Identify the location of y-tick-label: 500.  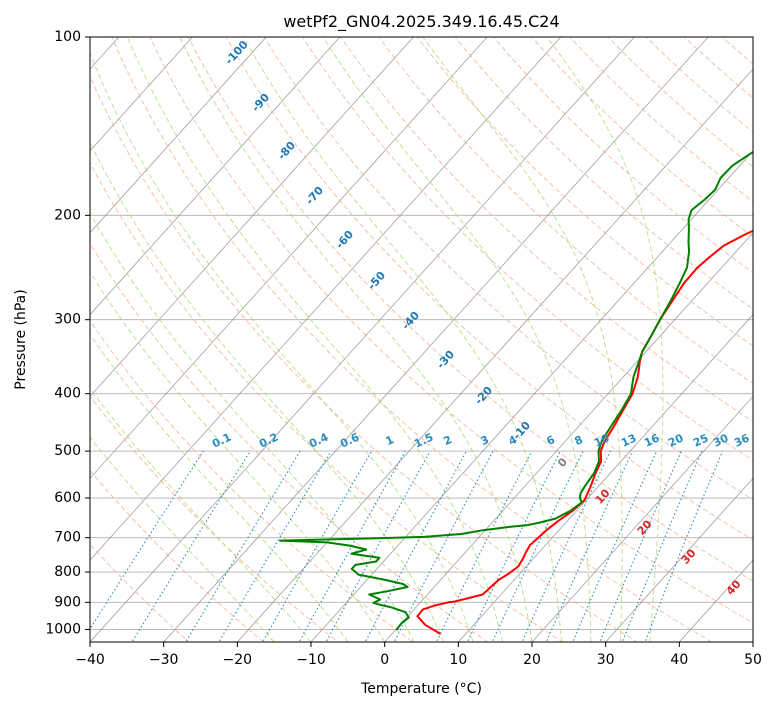
(67, 451).